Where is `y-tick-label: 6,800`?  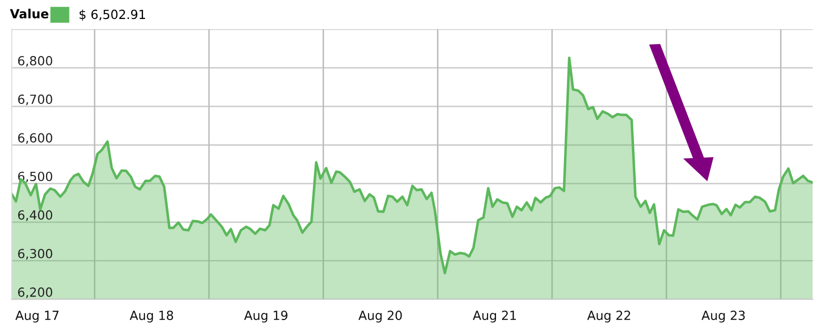 y-tick-label: 6,800 is located at coordinates (35, 61).